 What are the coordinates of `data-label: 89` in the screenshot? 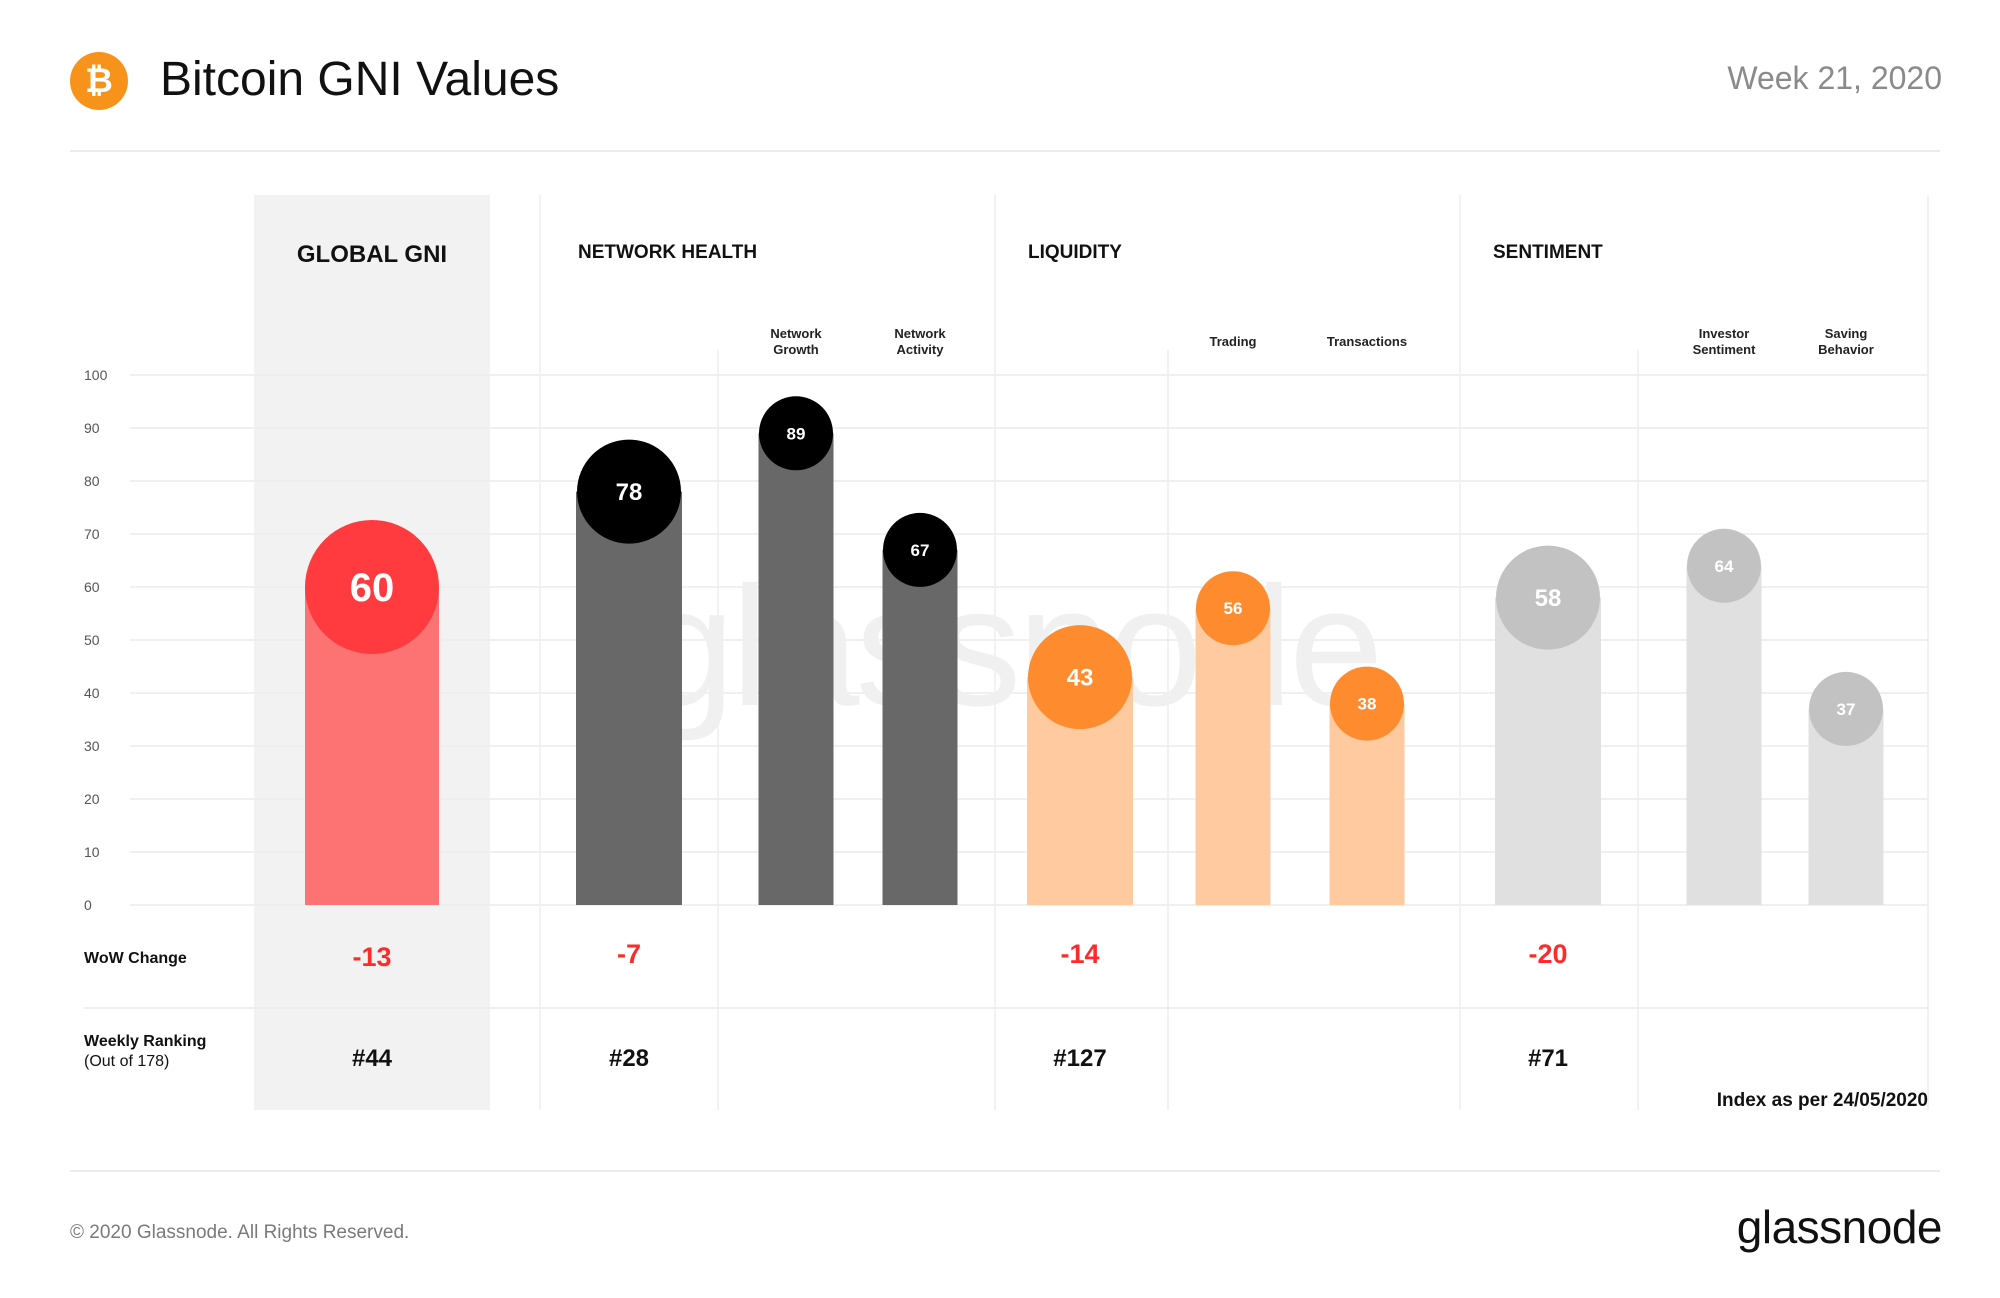 It's located at (796, 433).